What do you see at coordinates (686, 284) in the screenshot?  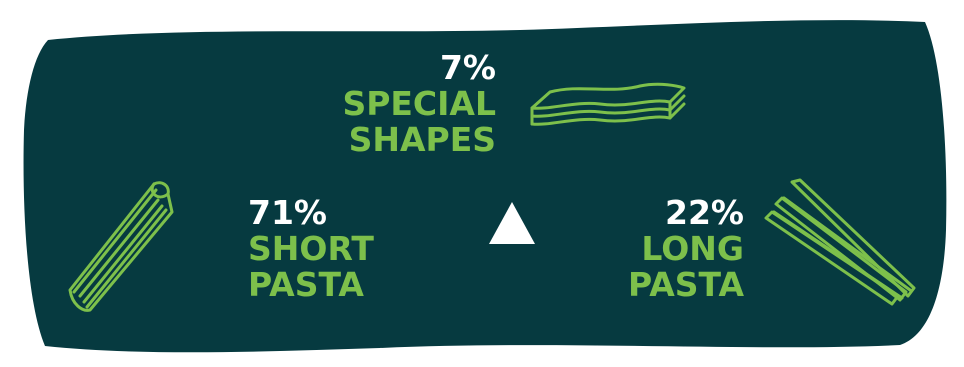 I see `long-pasta-label-line2: PASTA` at bounding box center [686, 284].